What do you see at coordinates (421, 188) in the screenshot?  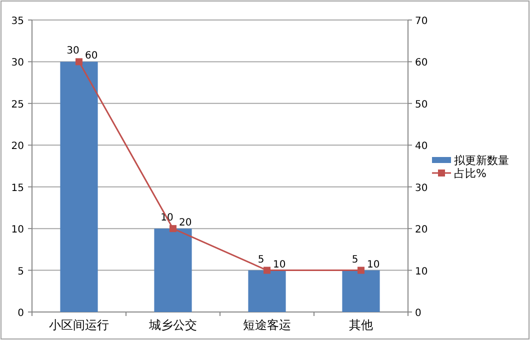 I see `y2-tick-label: 30` at bounding box center [421, 188].